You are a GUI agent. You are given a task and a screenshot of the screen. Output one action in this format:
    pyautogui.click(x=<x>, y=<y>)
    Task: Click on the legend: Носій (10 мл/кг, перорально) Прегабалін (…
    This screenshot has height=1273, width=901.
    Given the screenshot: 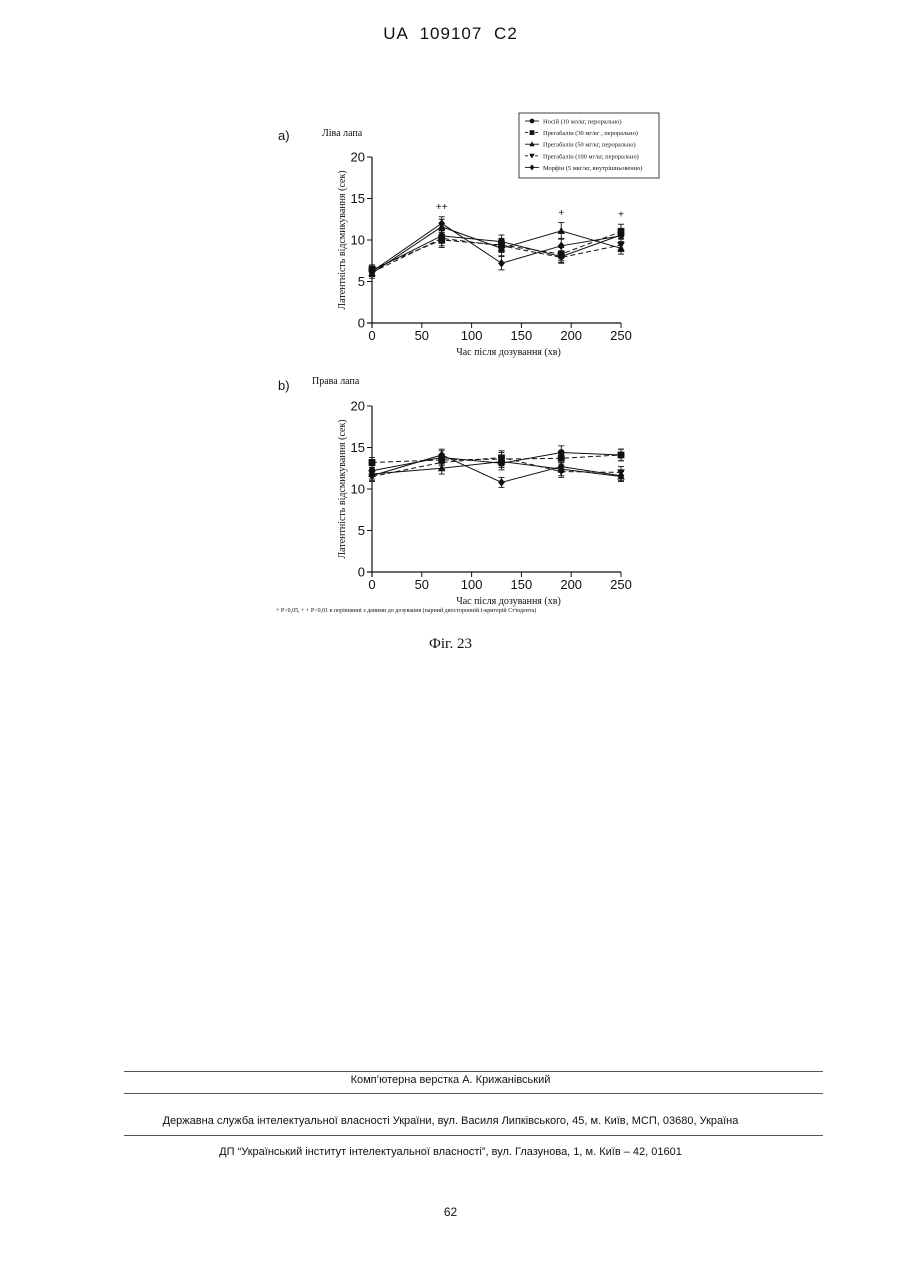 What is the action you would take?
    pyautogui.click(x=589, y=145)
    